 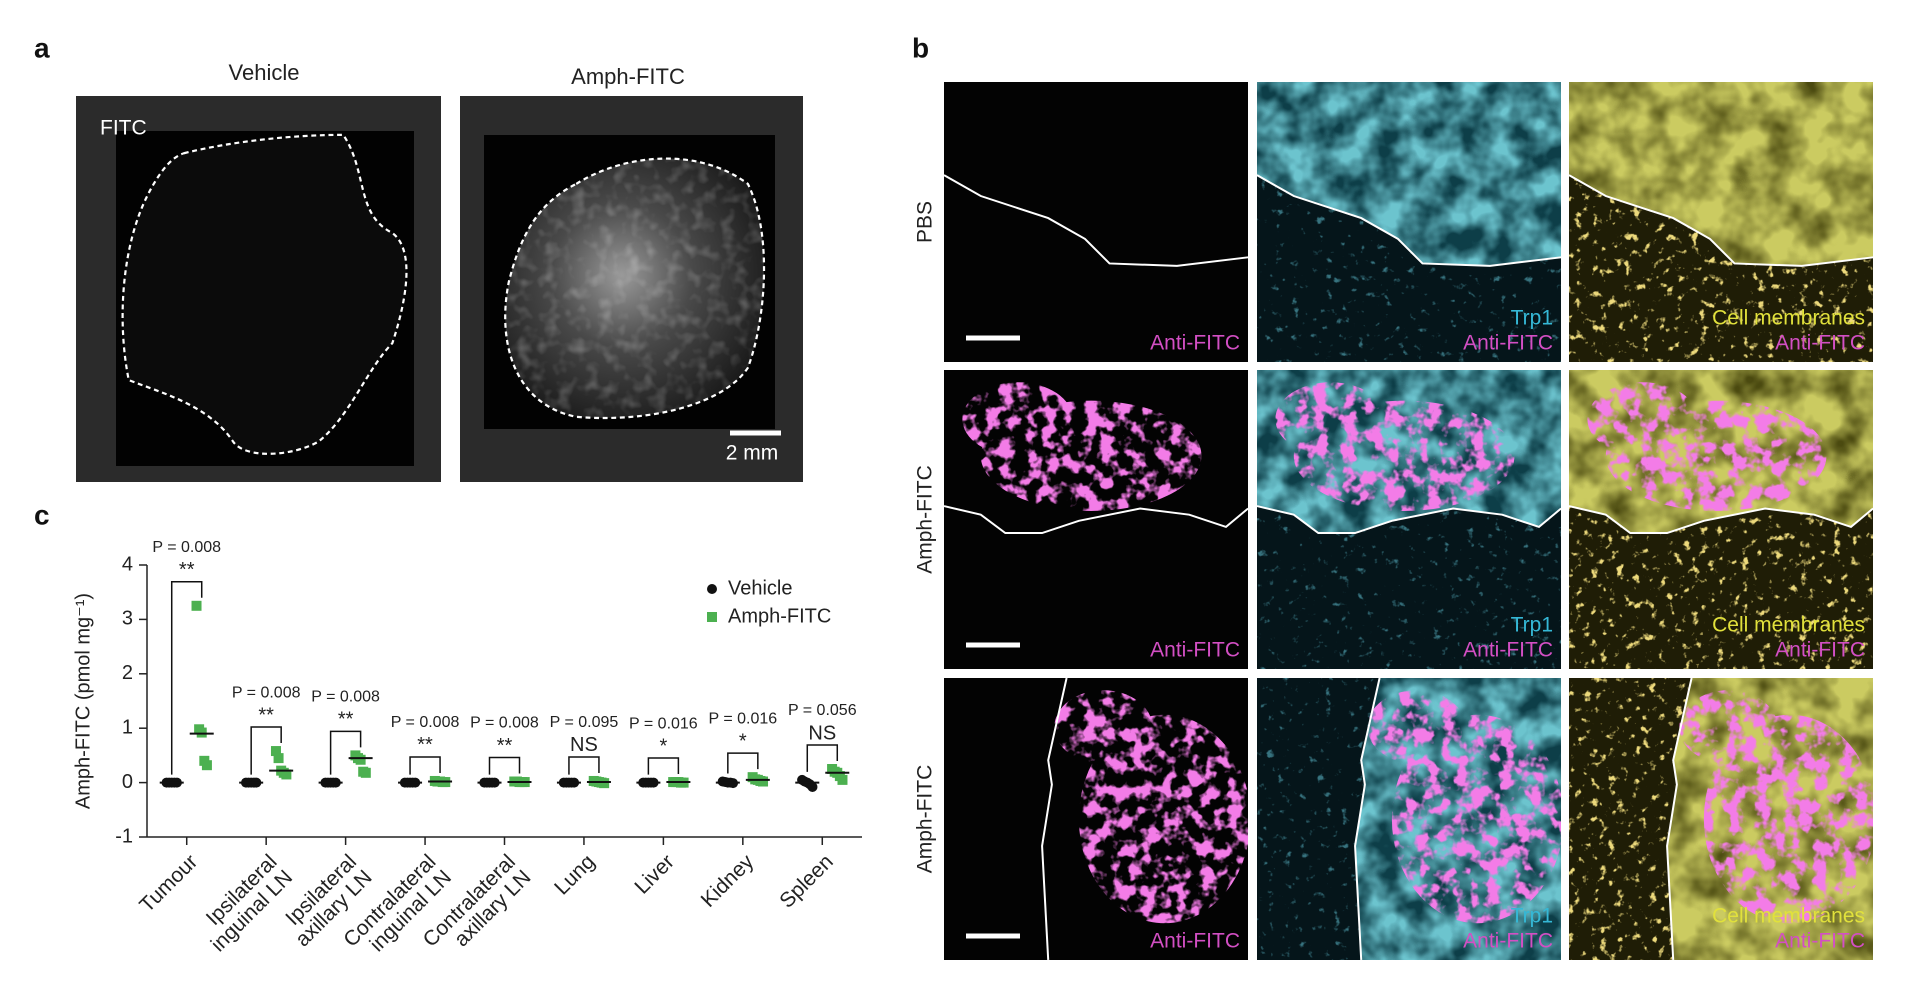 What do you see at coordinates (123, 128) in the screenshot?
I see `channel-label: FITC` at bounding box center [123, 128].